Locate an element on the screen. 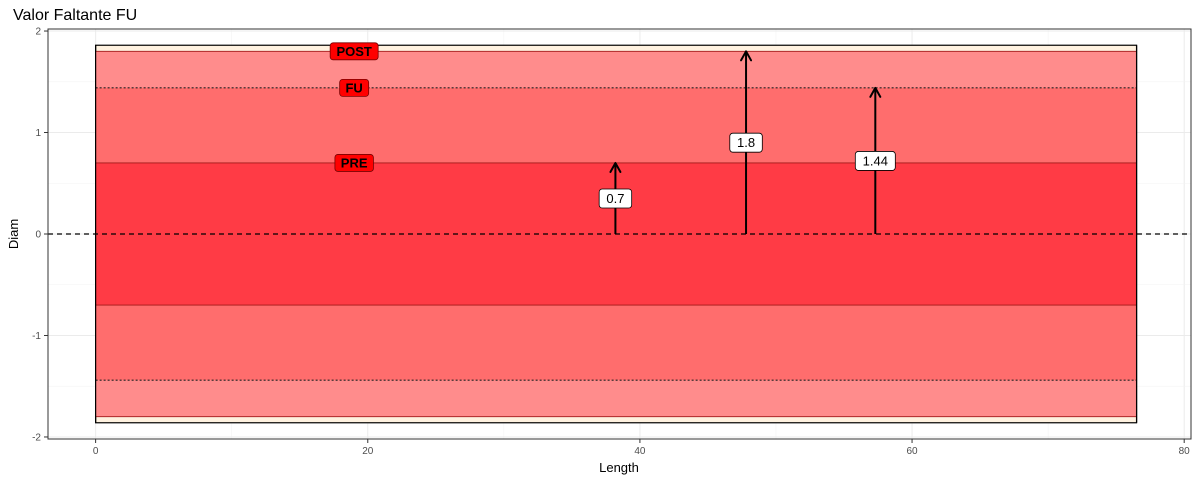 This screenshot has height=483, width=1200. arrows: 0.7 1.8 1.44 is located at coordinates (747, 142).